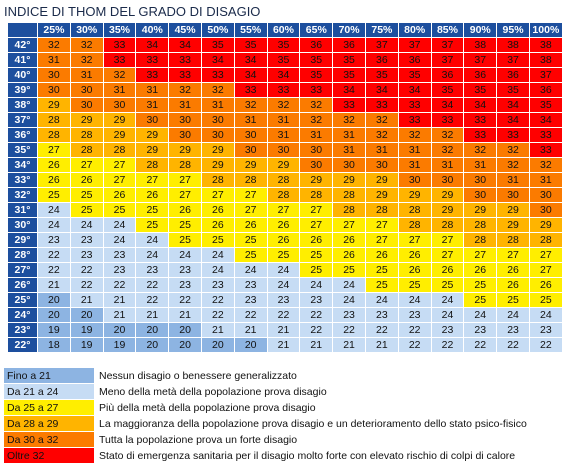 The image size is (569, 473). What do you see at coordinates (23, 270) in the screenshot?
I see `row-header: 27°` at bounding box center [23, 270].